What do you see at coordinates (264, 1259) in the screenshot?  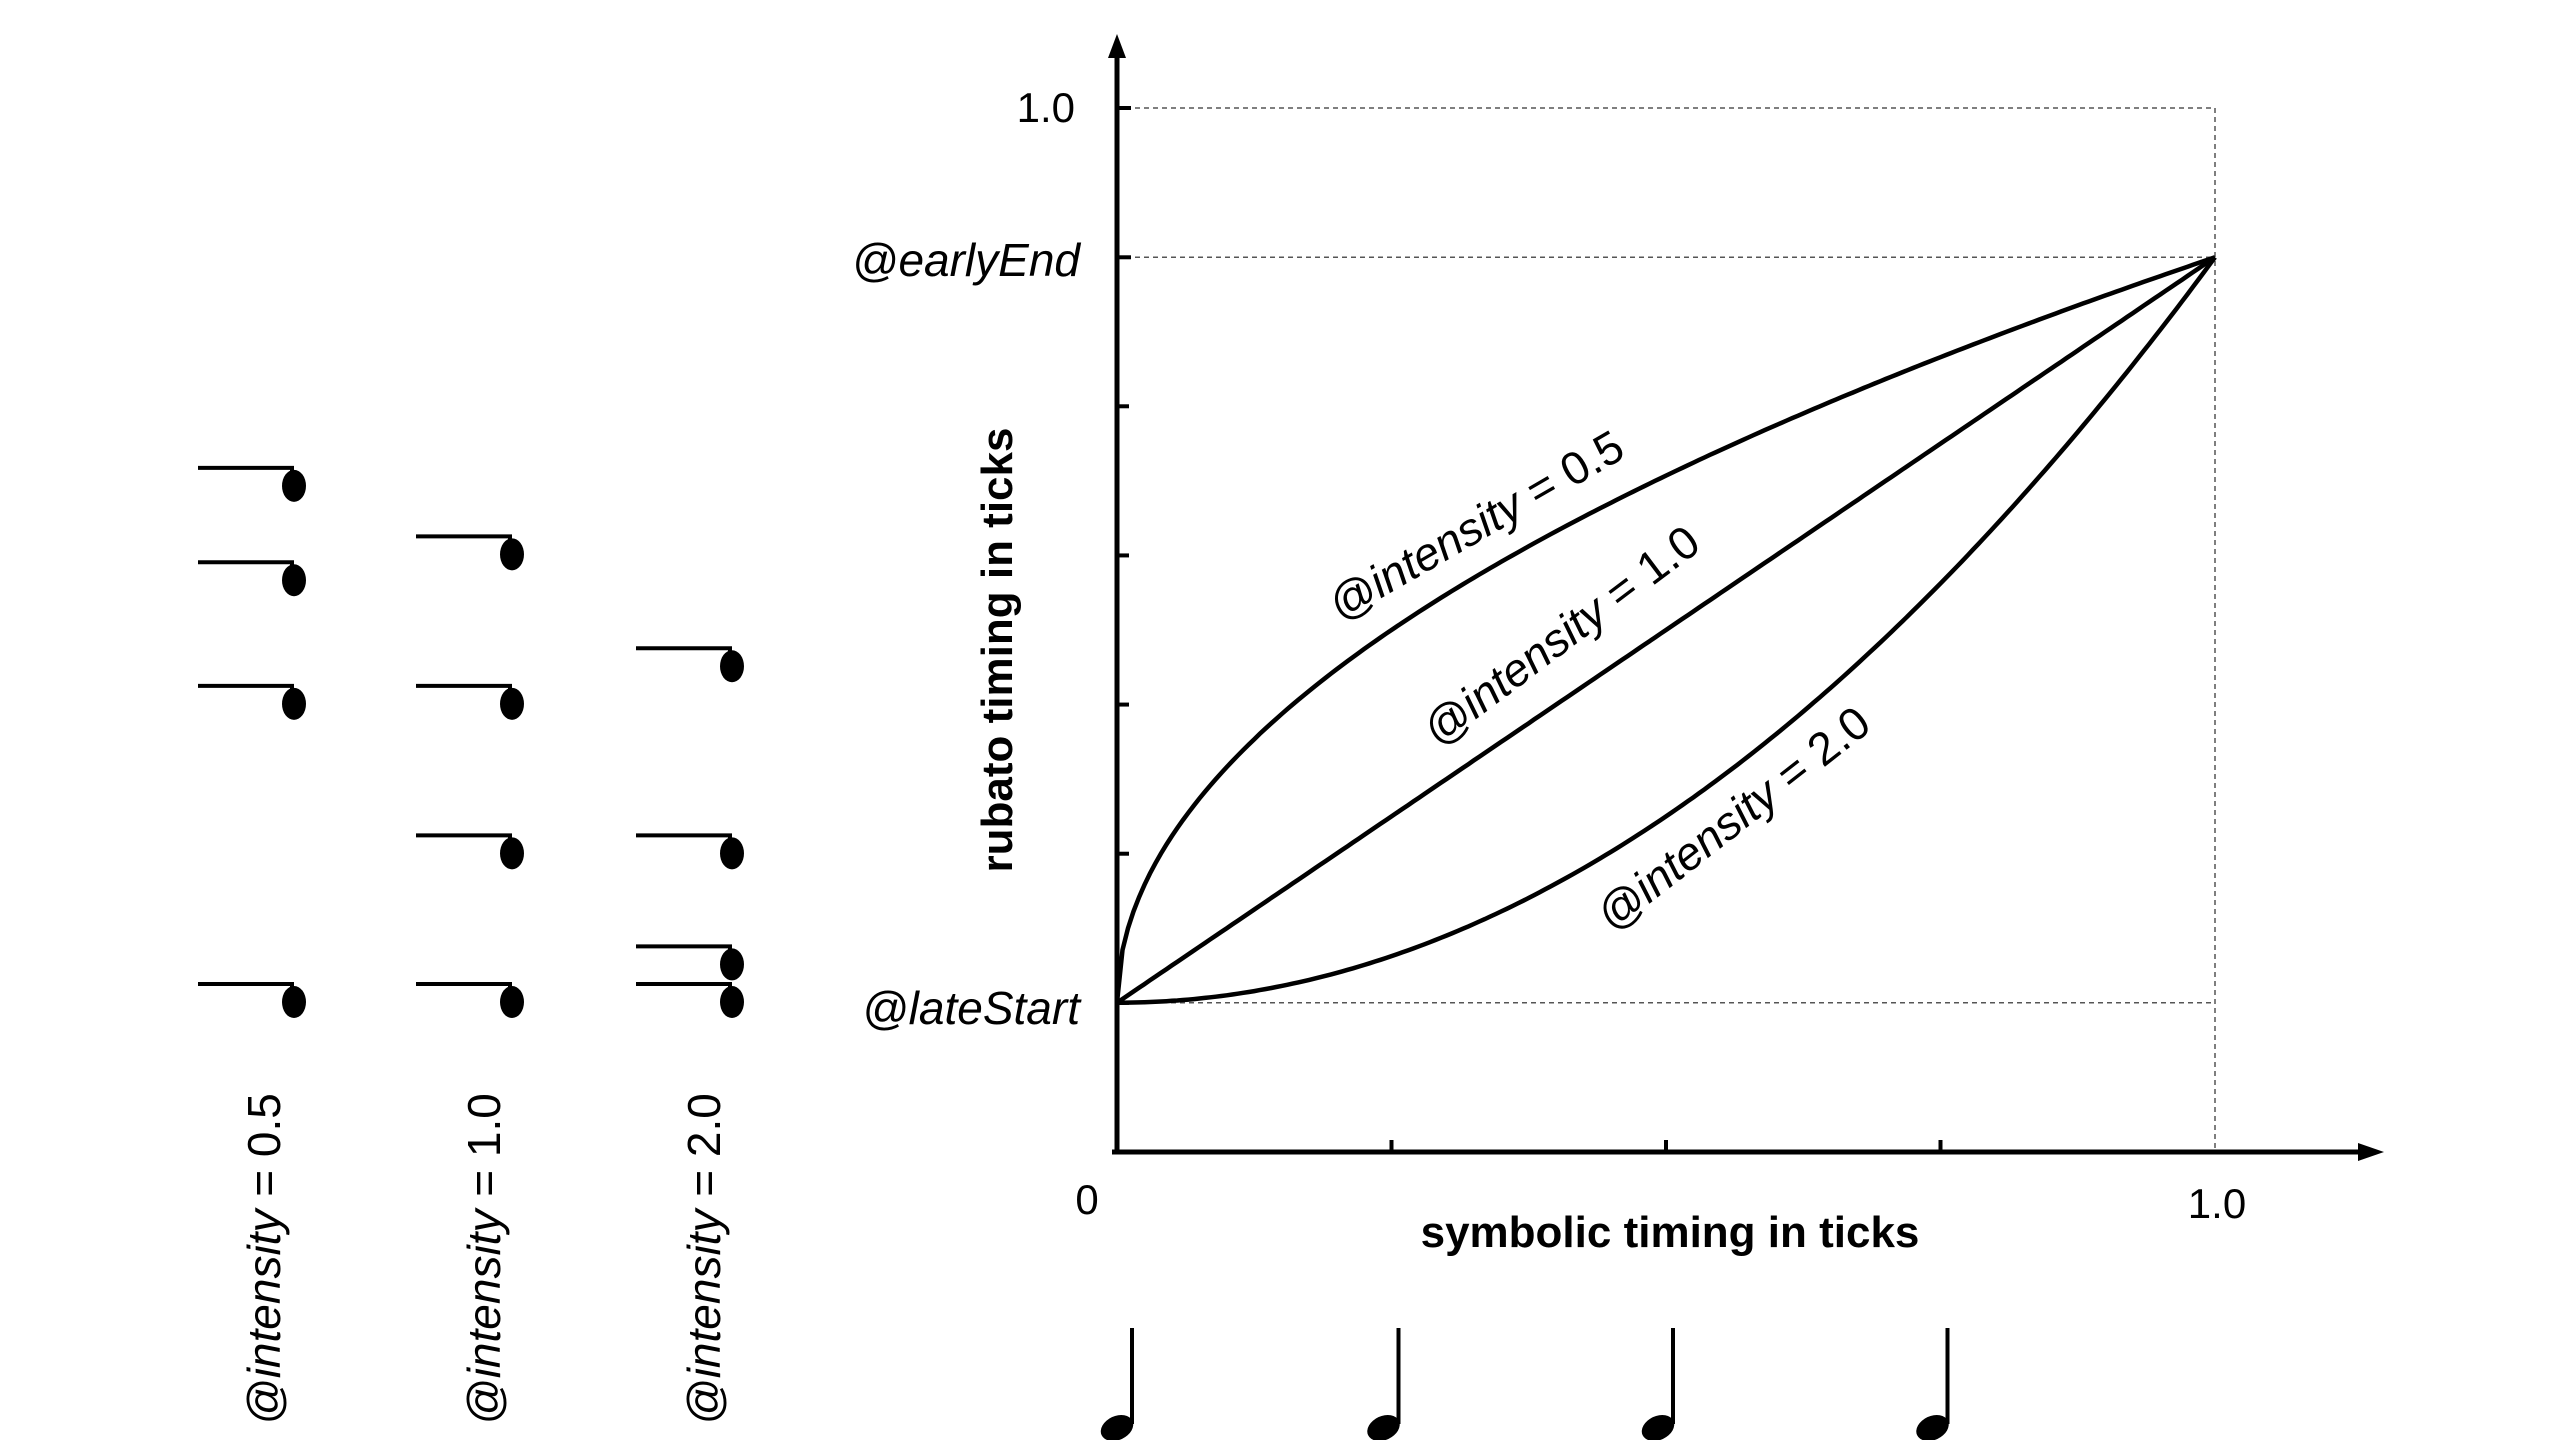 I see `column-label-intensity-0-5: @intensity = 0.5` at bounding box center [264, 1259].